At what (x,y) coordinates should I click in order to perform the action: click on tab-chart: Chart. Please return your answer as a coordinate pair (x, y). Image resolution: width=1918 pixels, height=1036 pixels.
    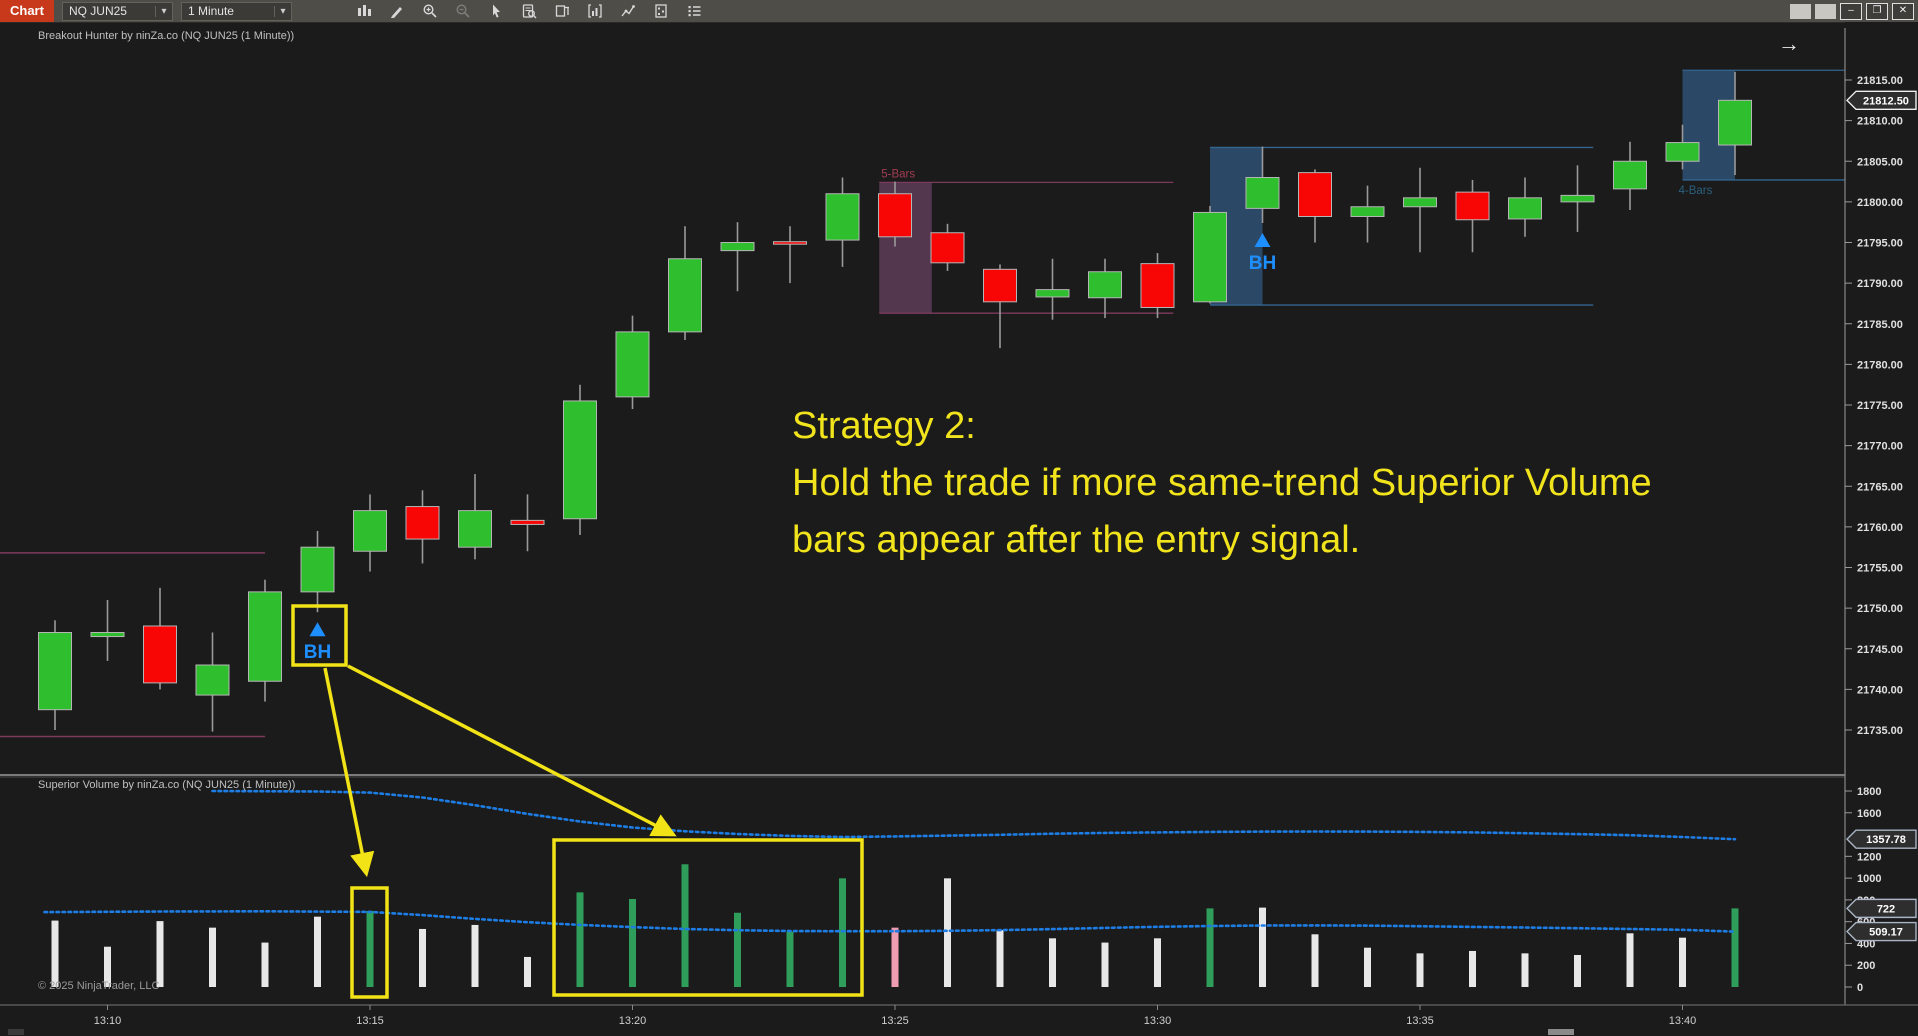
    Looking at the image, I should click on (27, 11).